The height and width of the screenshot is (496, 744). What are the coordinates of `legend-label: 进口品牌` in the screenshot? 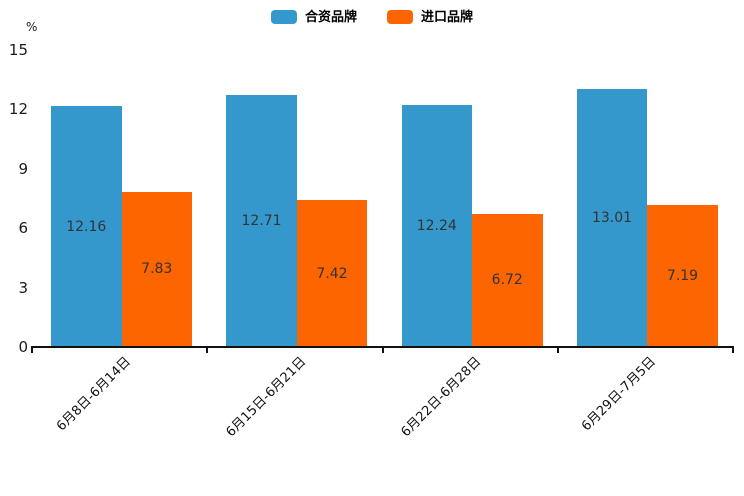 It's located at (447, 17).